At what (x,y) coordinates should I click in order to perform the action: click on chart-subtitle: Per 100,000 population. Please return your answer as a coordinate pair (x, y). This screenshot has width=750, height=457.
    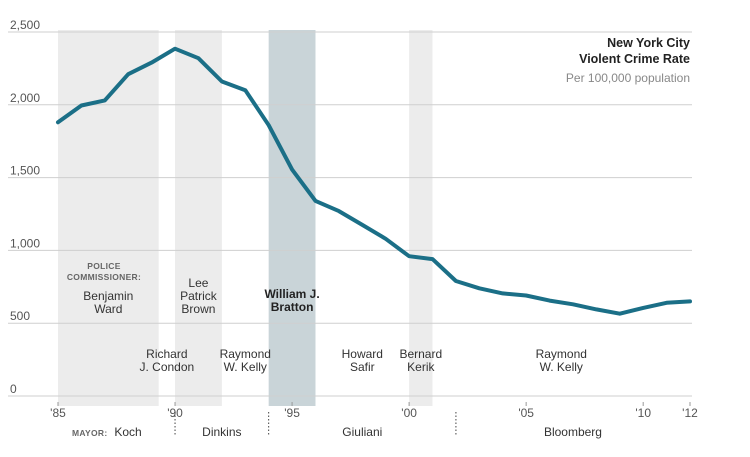
    Looking at the image, I should click on (628, 78).